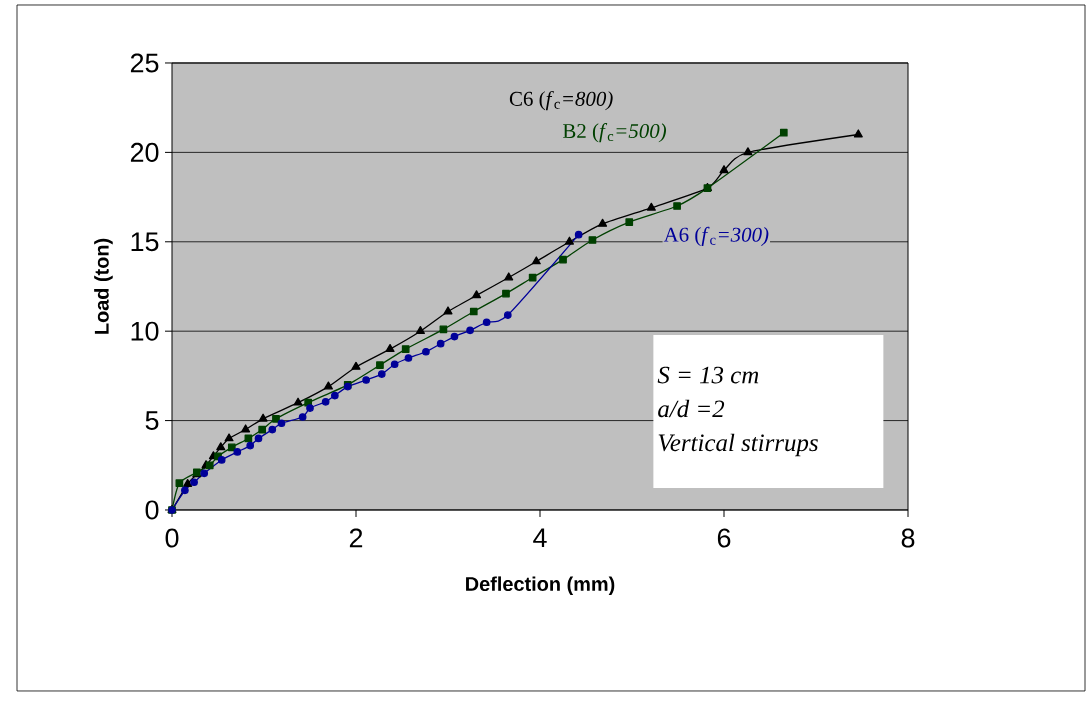 The image size is (1086, 703). I want to click on y-tick-label: 10, so click(145, 331).